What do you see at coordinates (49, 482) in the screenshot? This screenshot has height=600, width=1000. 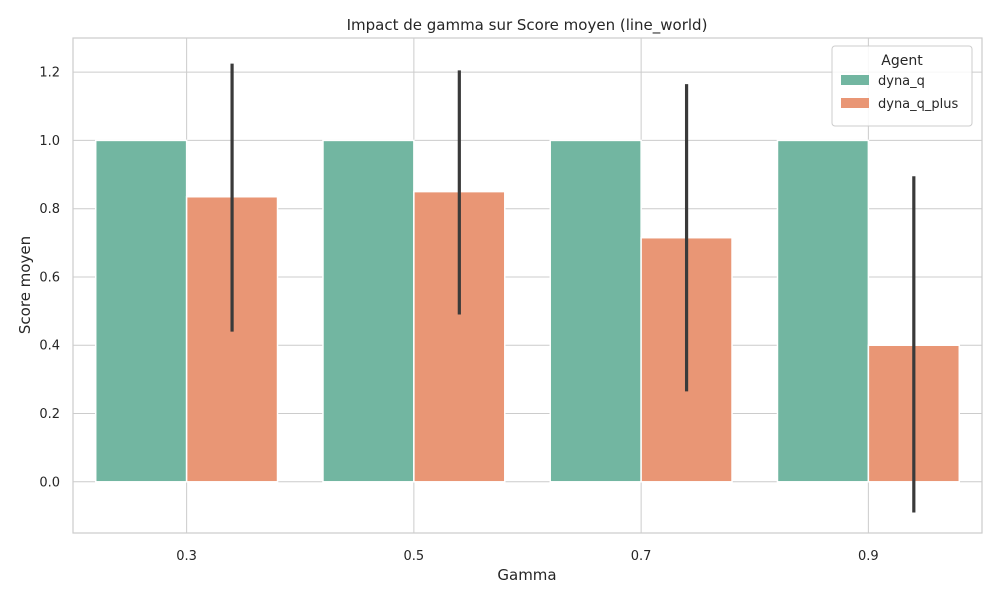 I see `y-tick-label: 0.0` at bounding box center [49, 482].